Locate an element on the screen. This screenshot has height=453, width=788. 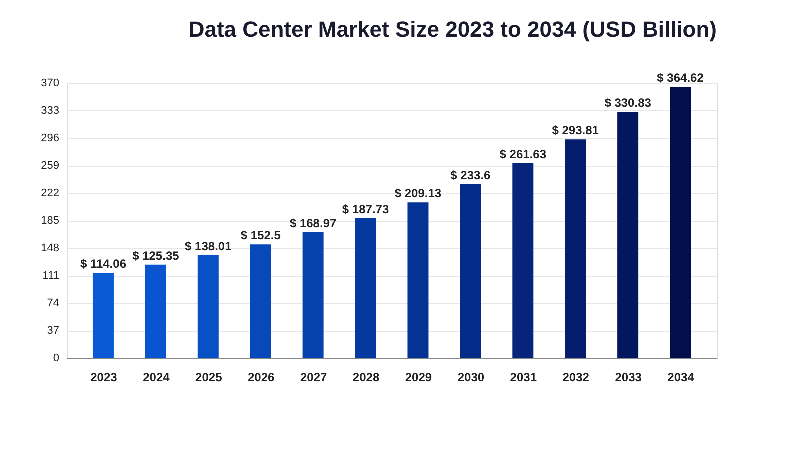
x-tick-label: 2032 is located at coordinates (576, 377).